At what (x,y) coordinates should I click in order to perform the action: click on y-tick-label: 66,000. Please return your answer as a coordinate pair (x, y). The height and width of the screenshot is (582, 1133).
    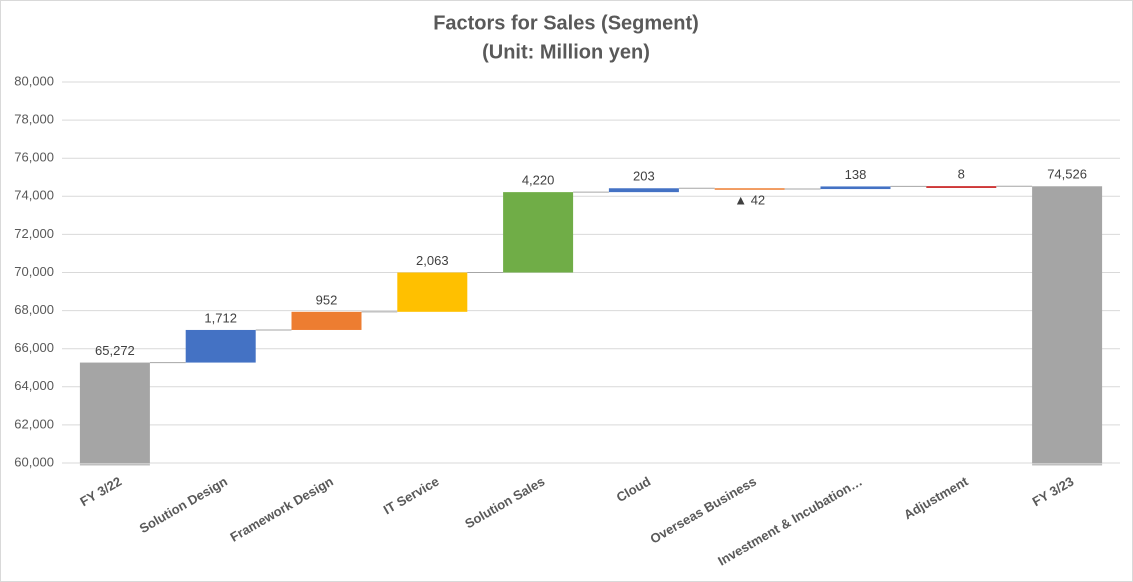
    Looking at the image, I should click on (34, 347).